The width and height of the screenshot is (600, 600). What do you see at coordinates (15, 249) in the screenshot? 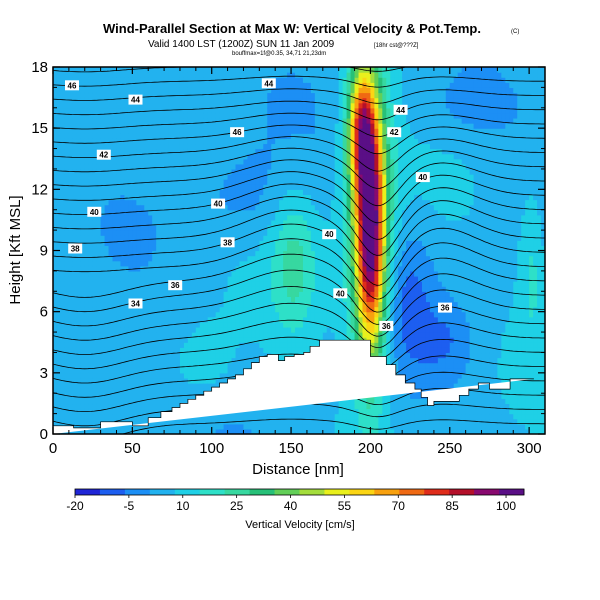
I see `y-axis-label: Height [Kft MSL]` at bounding box center [15, 249].